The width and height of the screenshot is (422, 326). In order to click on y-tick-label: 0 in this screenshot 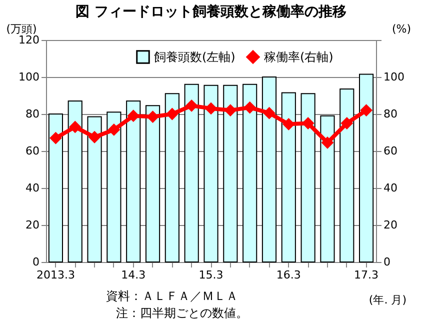, I will do `click(36, 262)`.